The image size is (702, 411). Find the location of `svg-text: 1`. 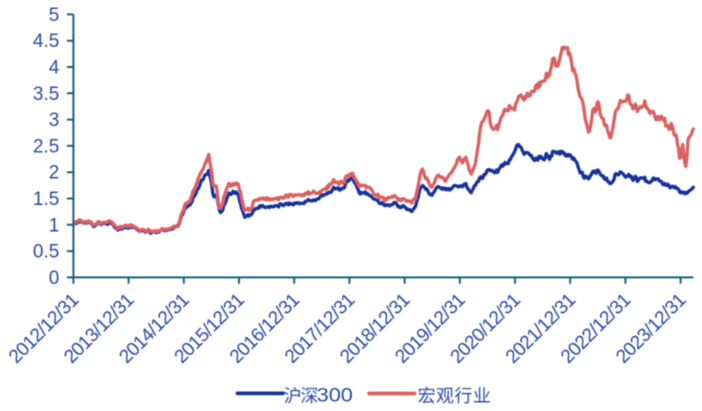

svg-text: 1 is located at coordinates (54, 225).